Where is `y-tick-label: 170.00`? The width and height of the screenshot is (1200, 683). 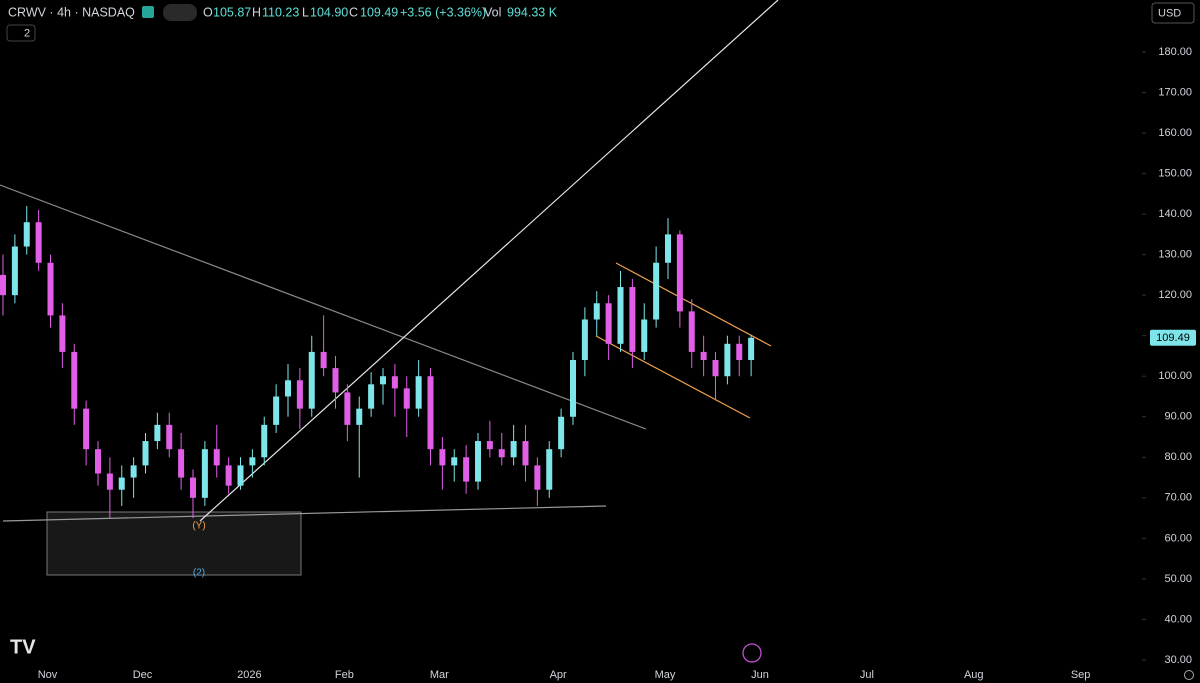 y-tick-label: 170.00 is located at coordinates (1175, 92).